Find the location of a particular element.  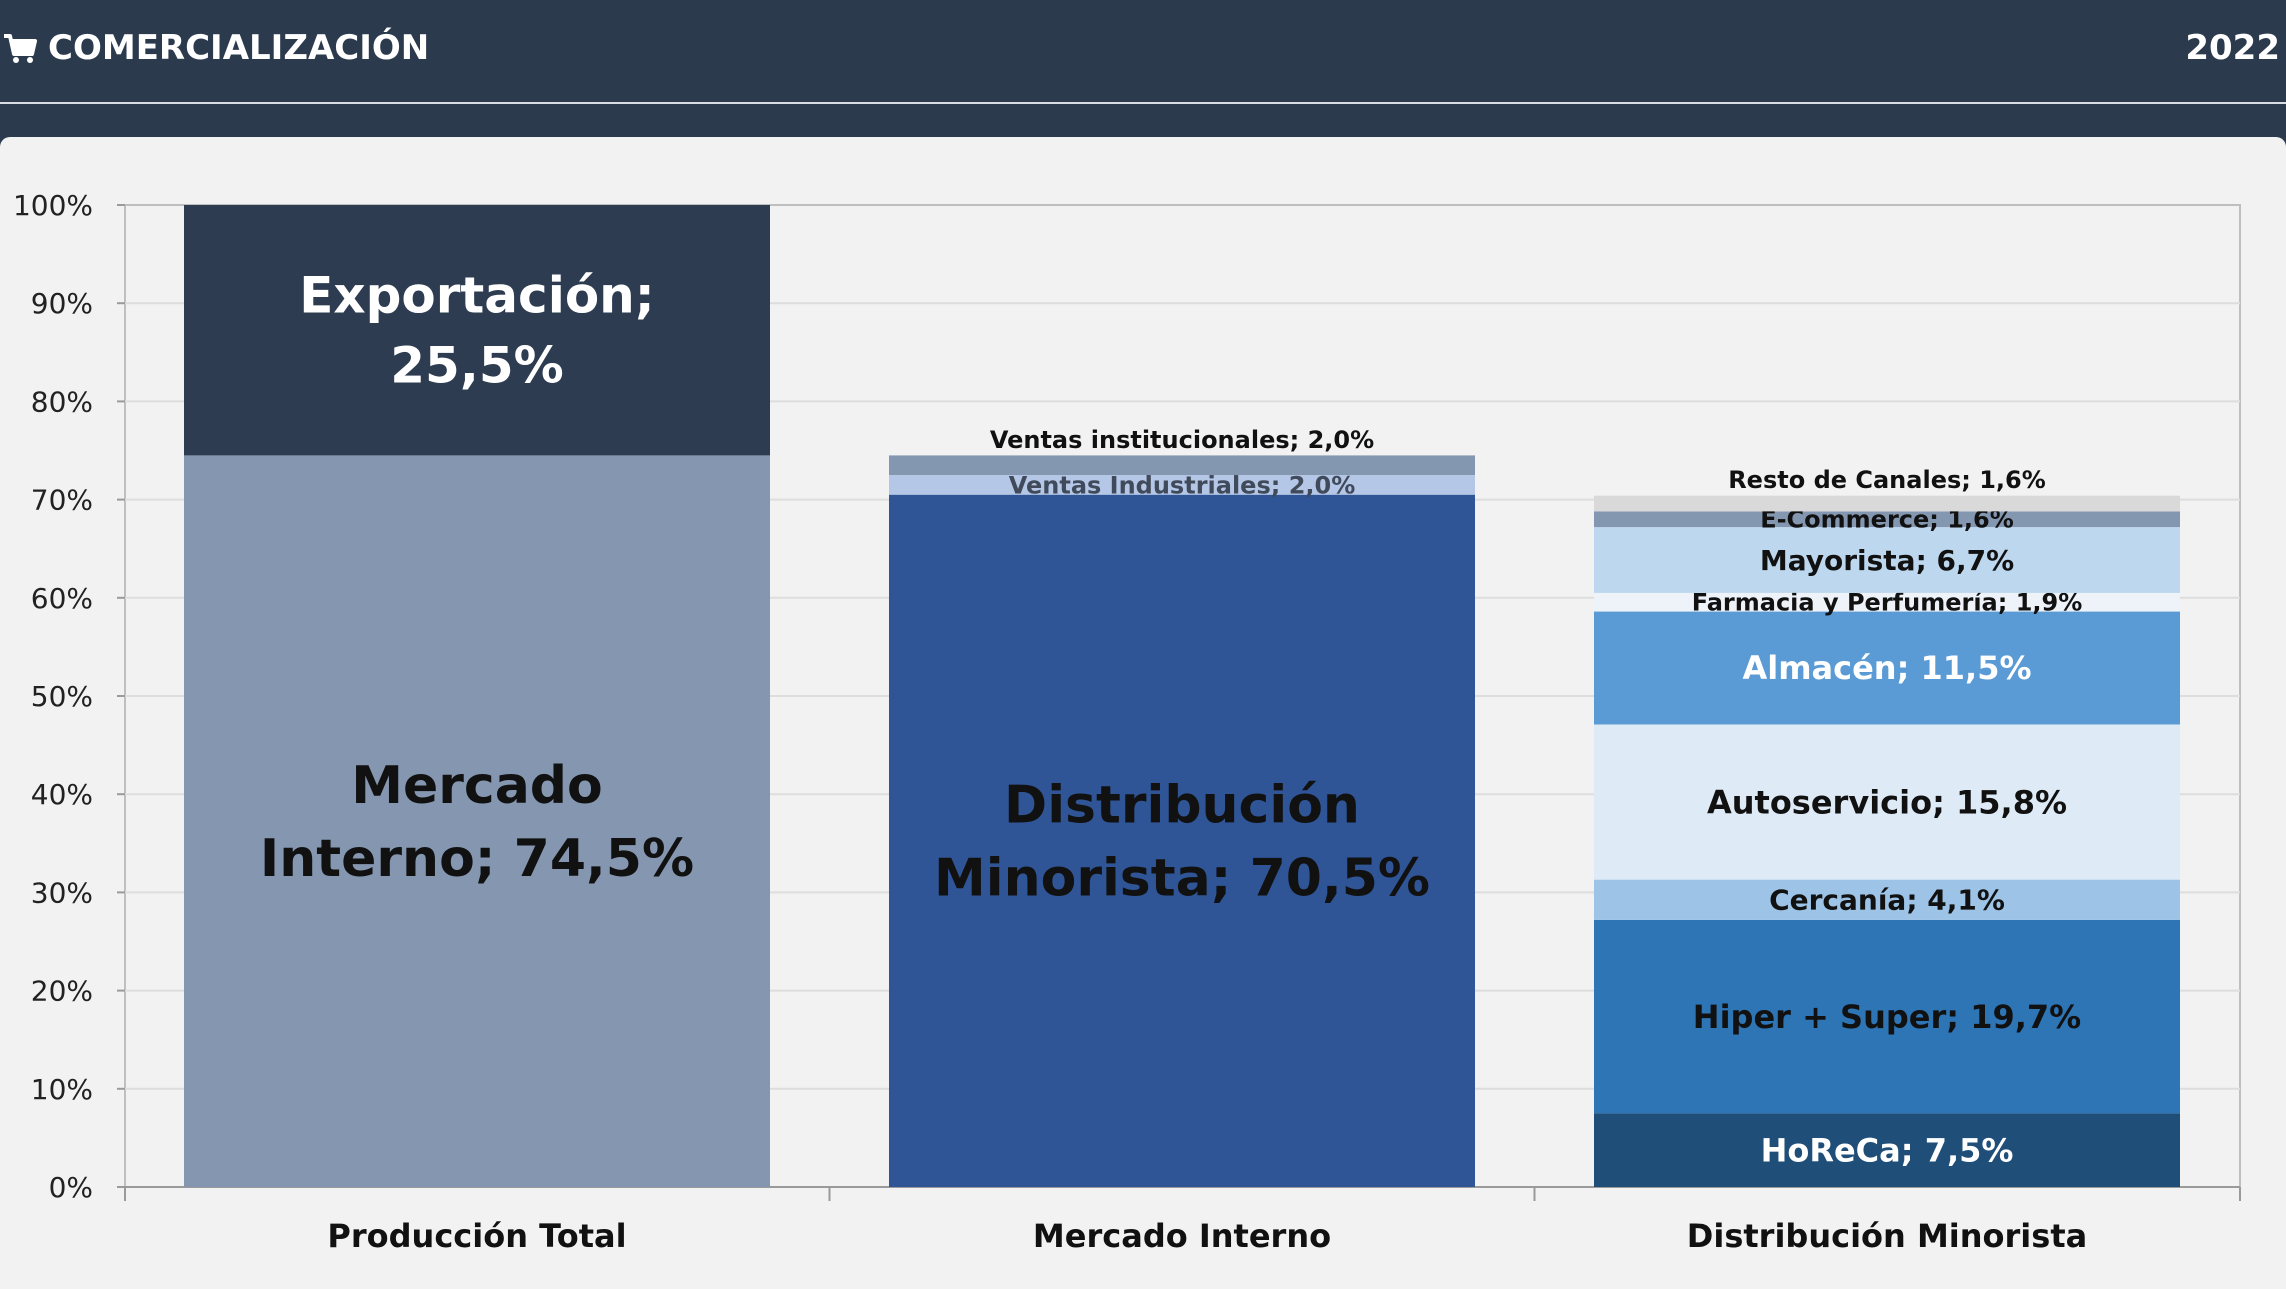

shopping-cart-icon is located at coordinates (20, 48).